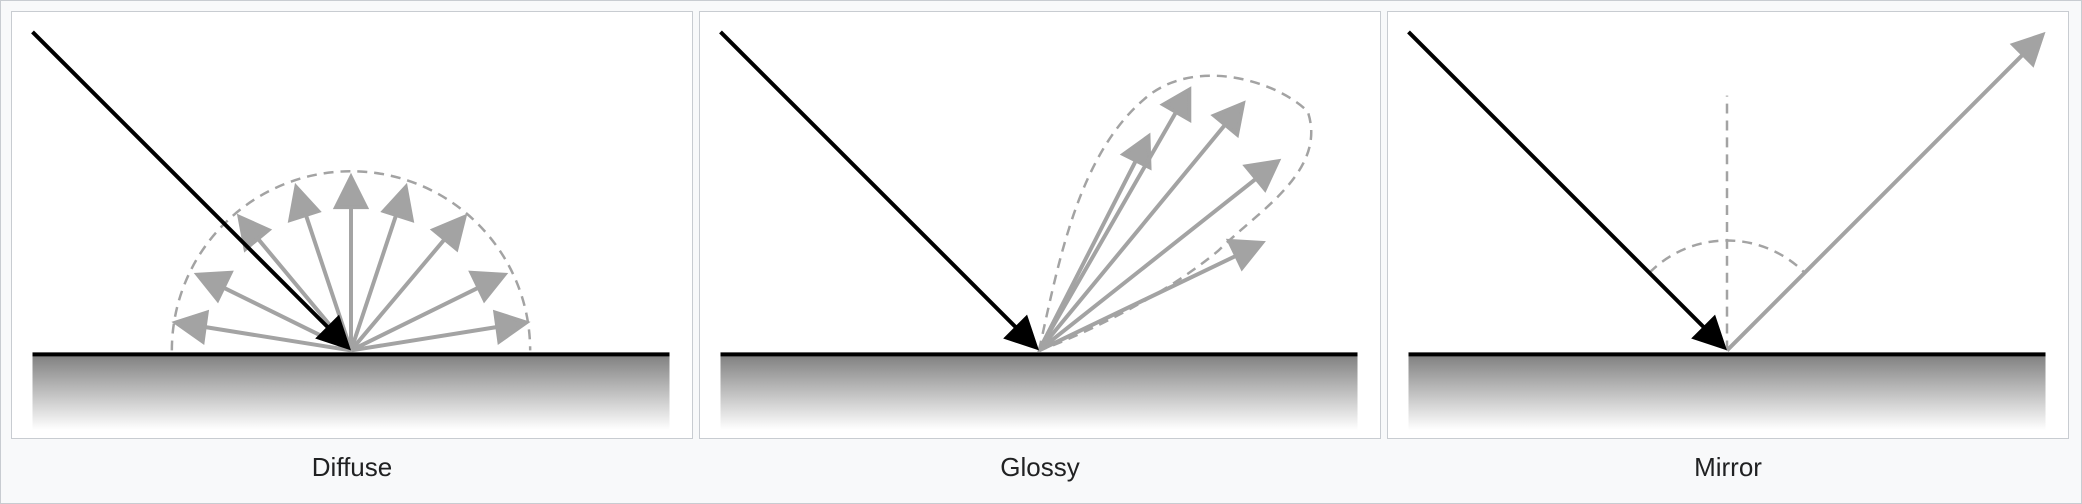 This screenshot has height=504, width=2082. I want to click on diffuse-lobe-dashed, so click(351, 260).